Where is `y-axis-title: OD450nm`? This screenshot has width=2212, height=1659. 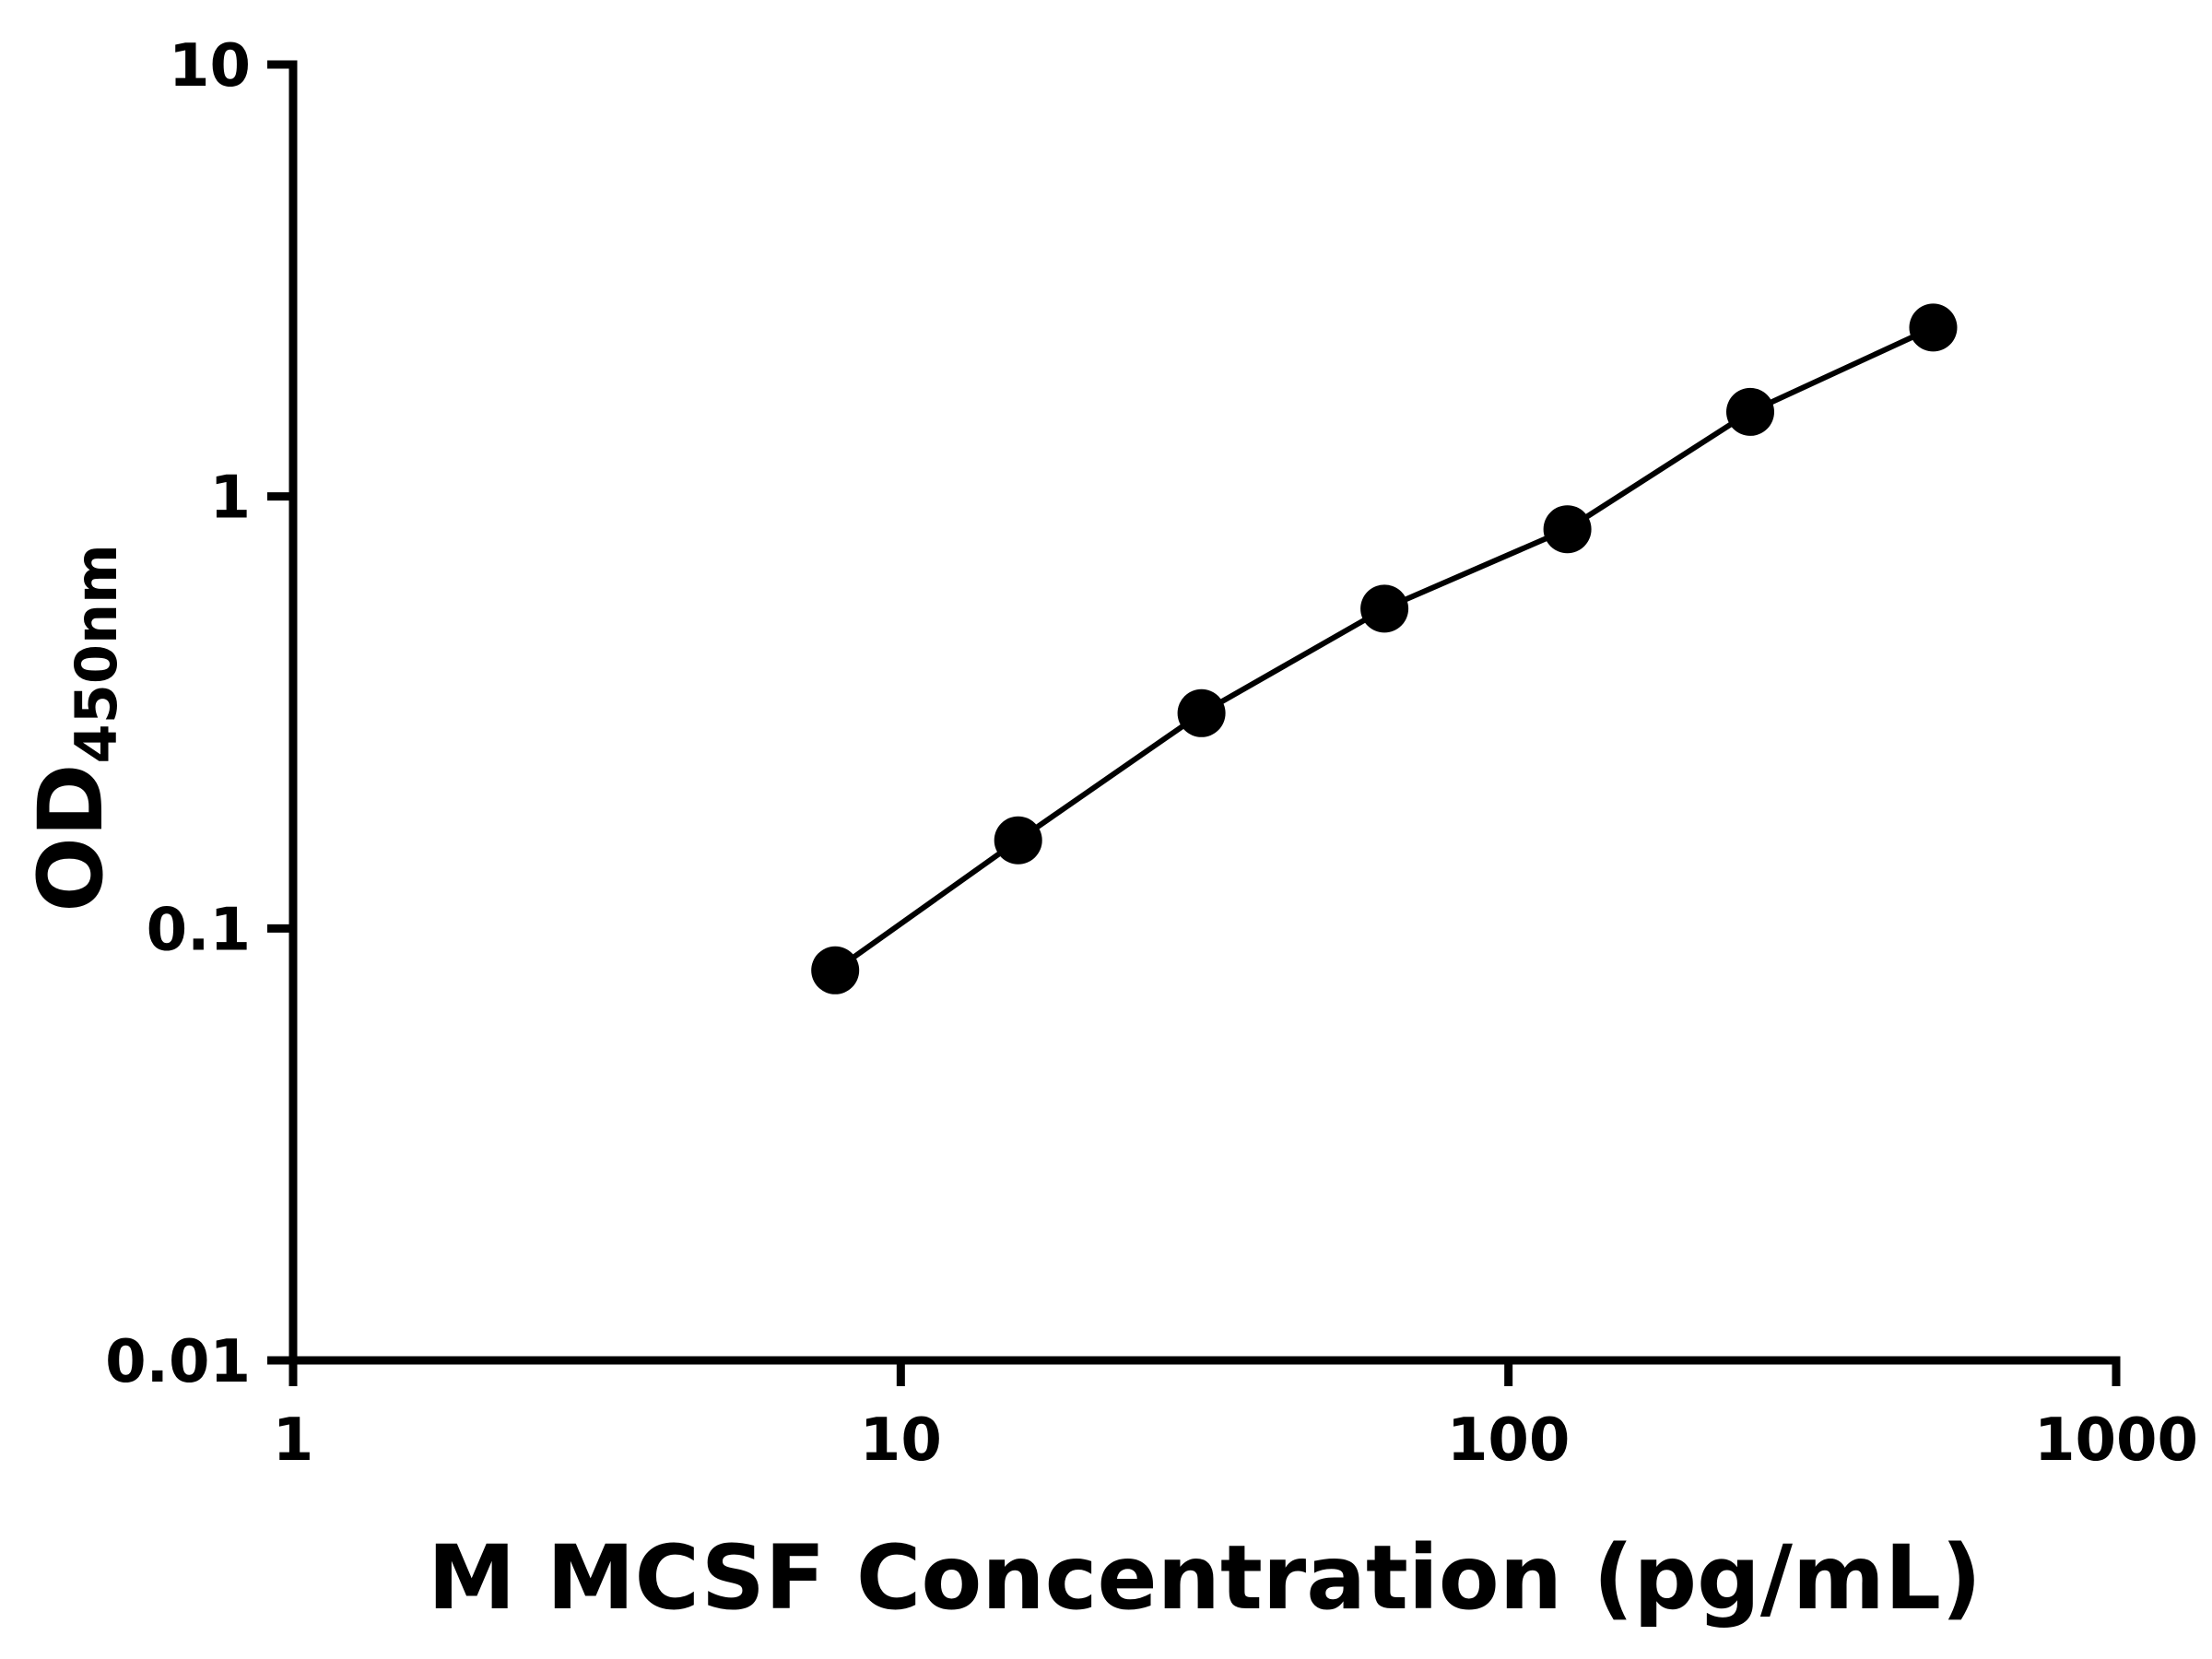 y-axis-title: OD450nm is located at coordinates (74, 728).